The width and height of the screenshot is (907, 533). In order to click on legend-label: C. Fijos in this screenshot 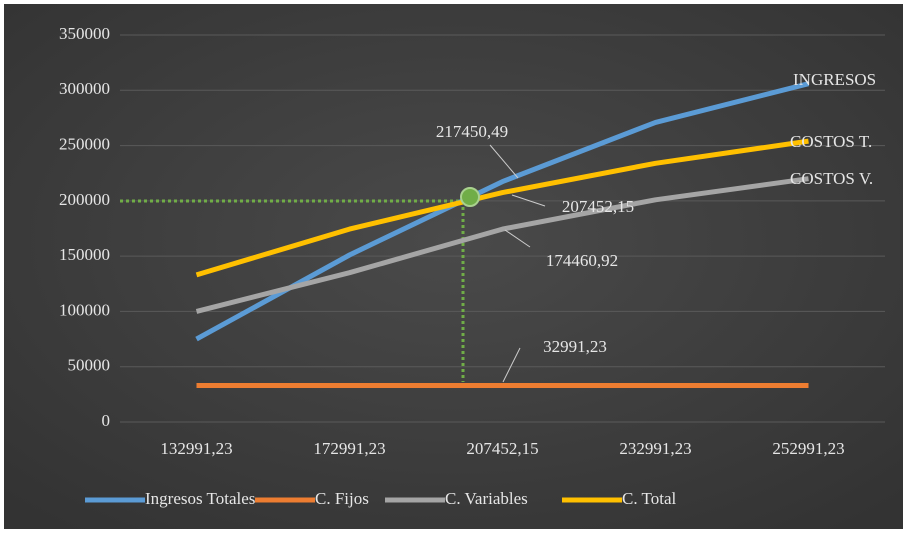, I will do `click(342, 498)`.